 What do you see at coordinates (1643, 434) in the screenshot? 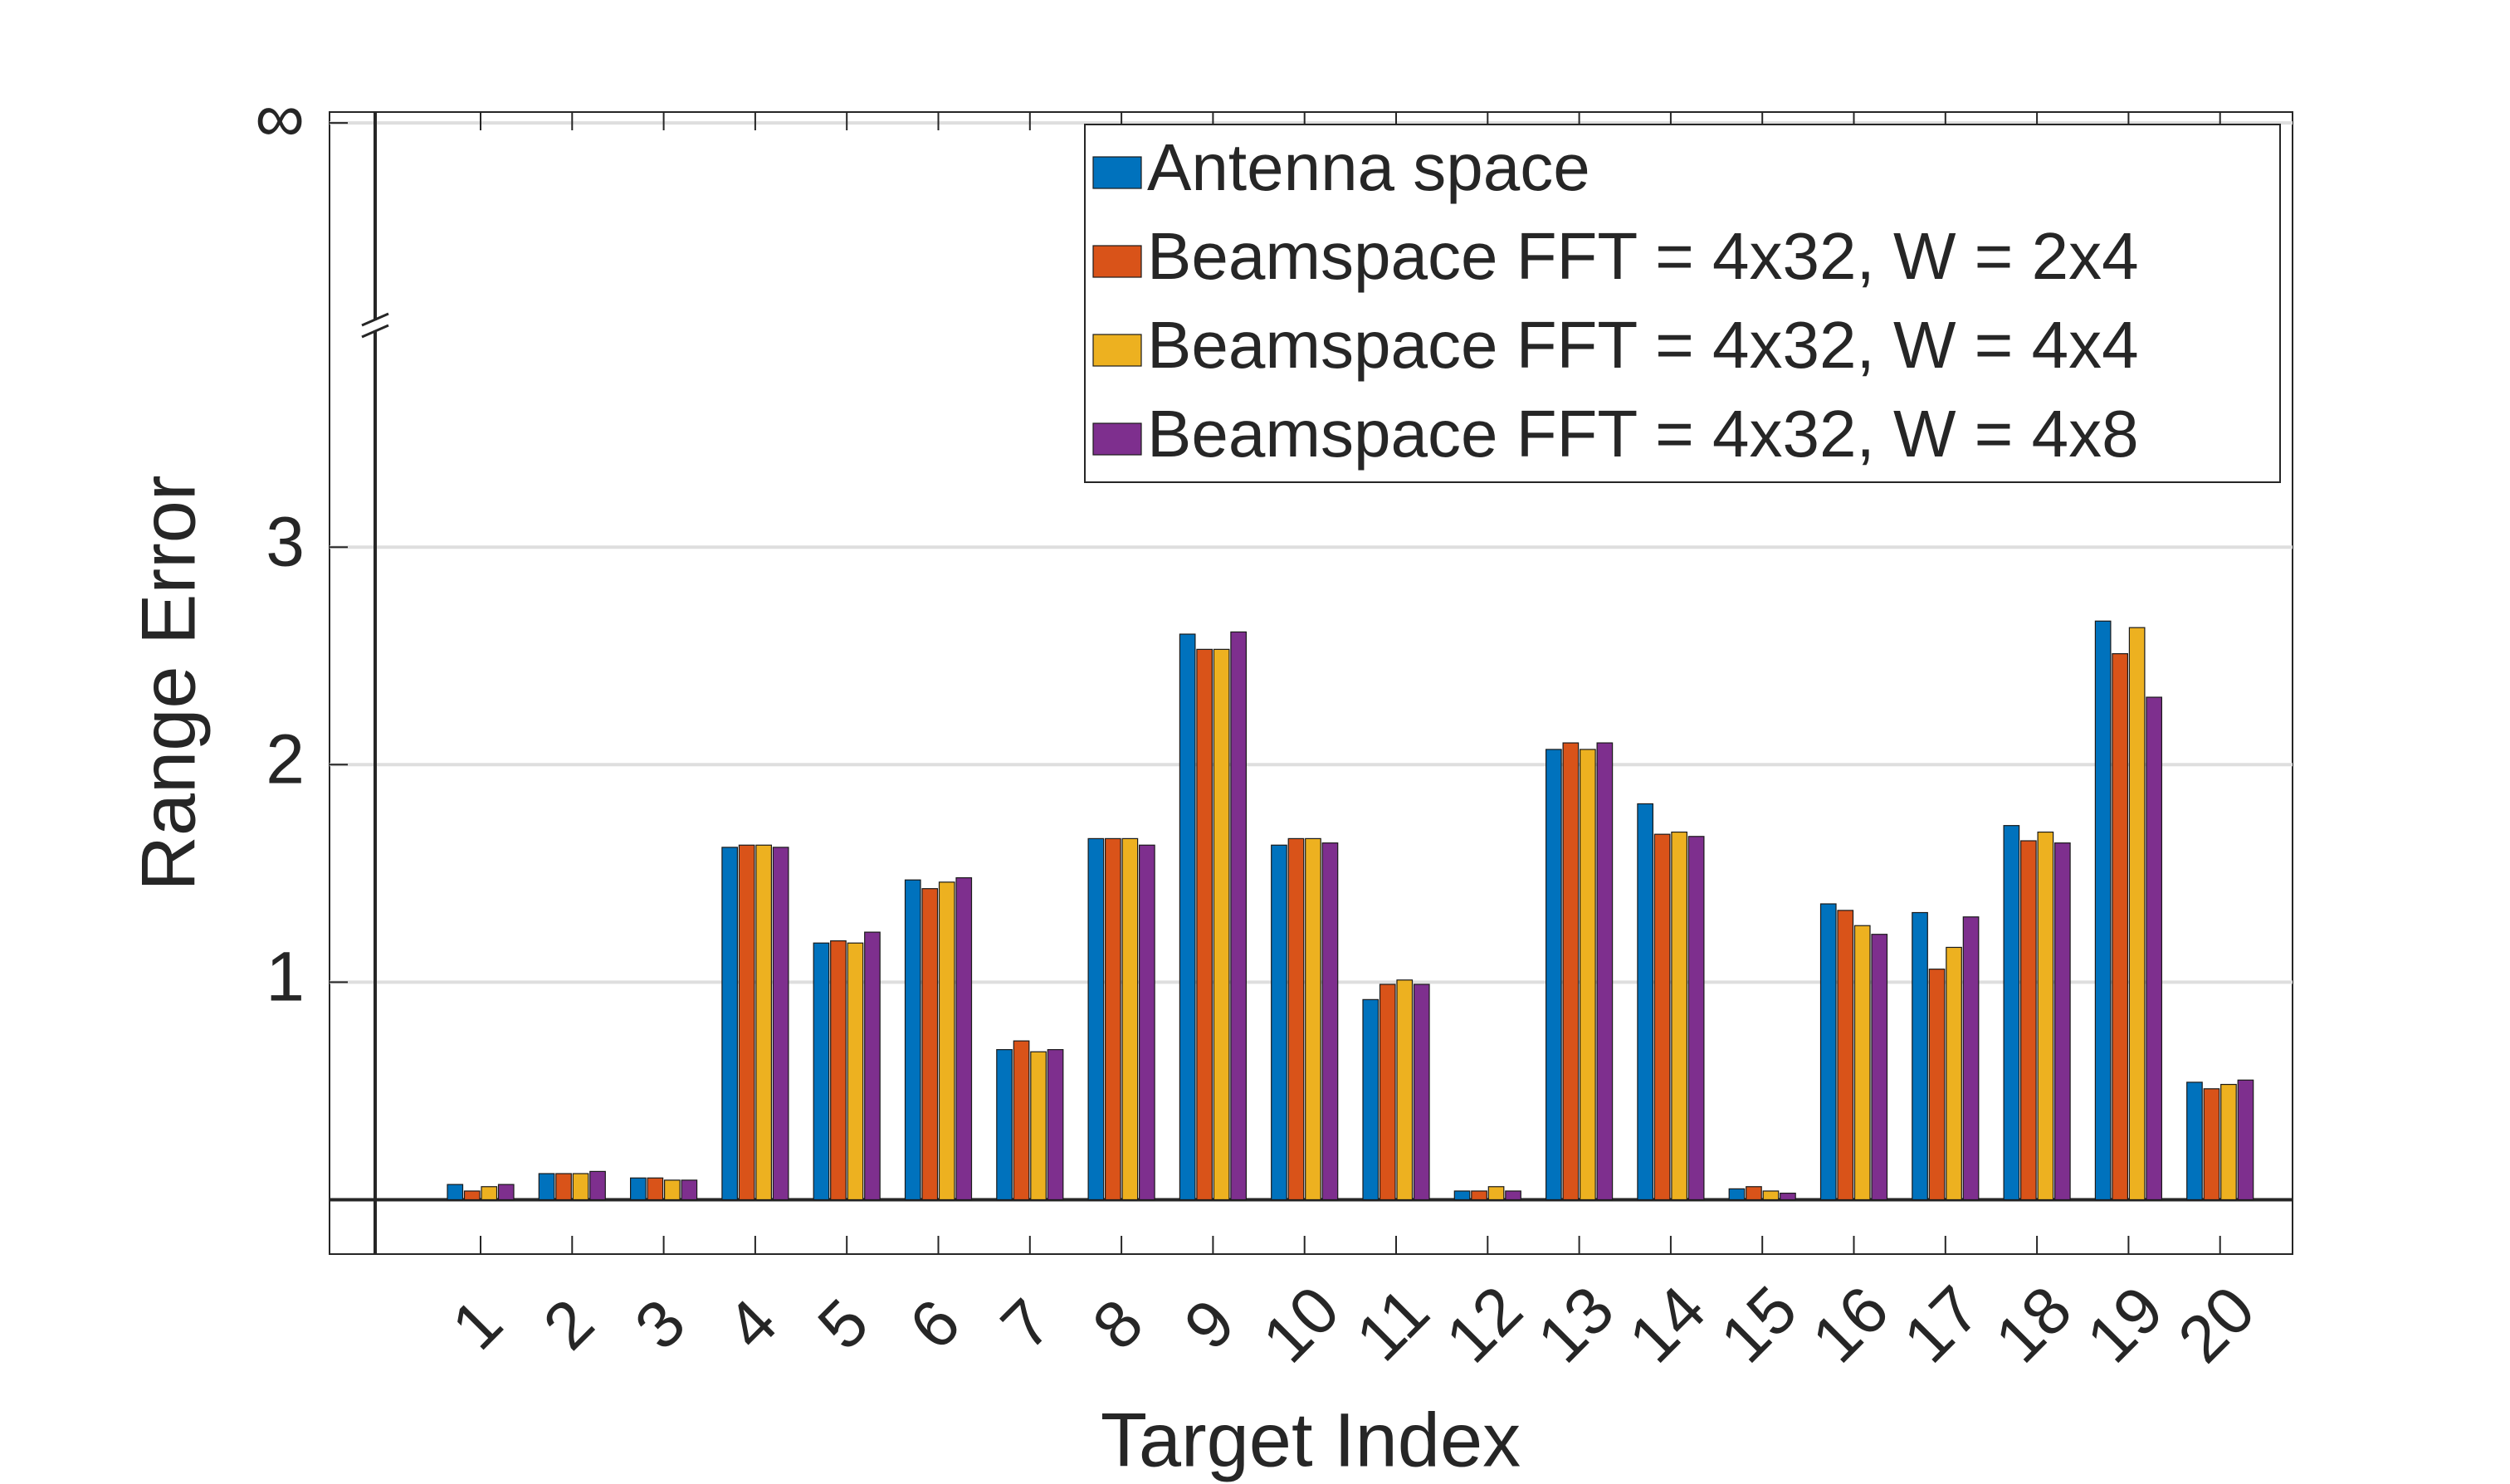
I see `legend-label: Beamspace FFT = 4x32, W = 4x8` at bounding box center [1643, 434].